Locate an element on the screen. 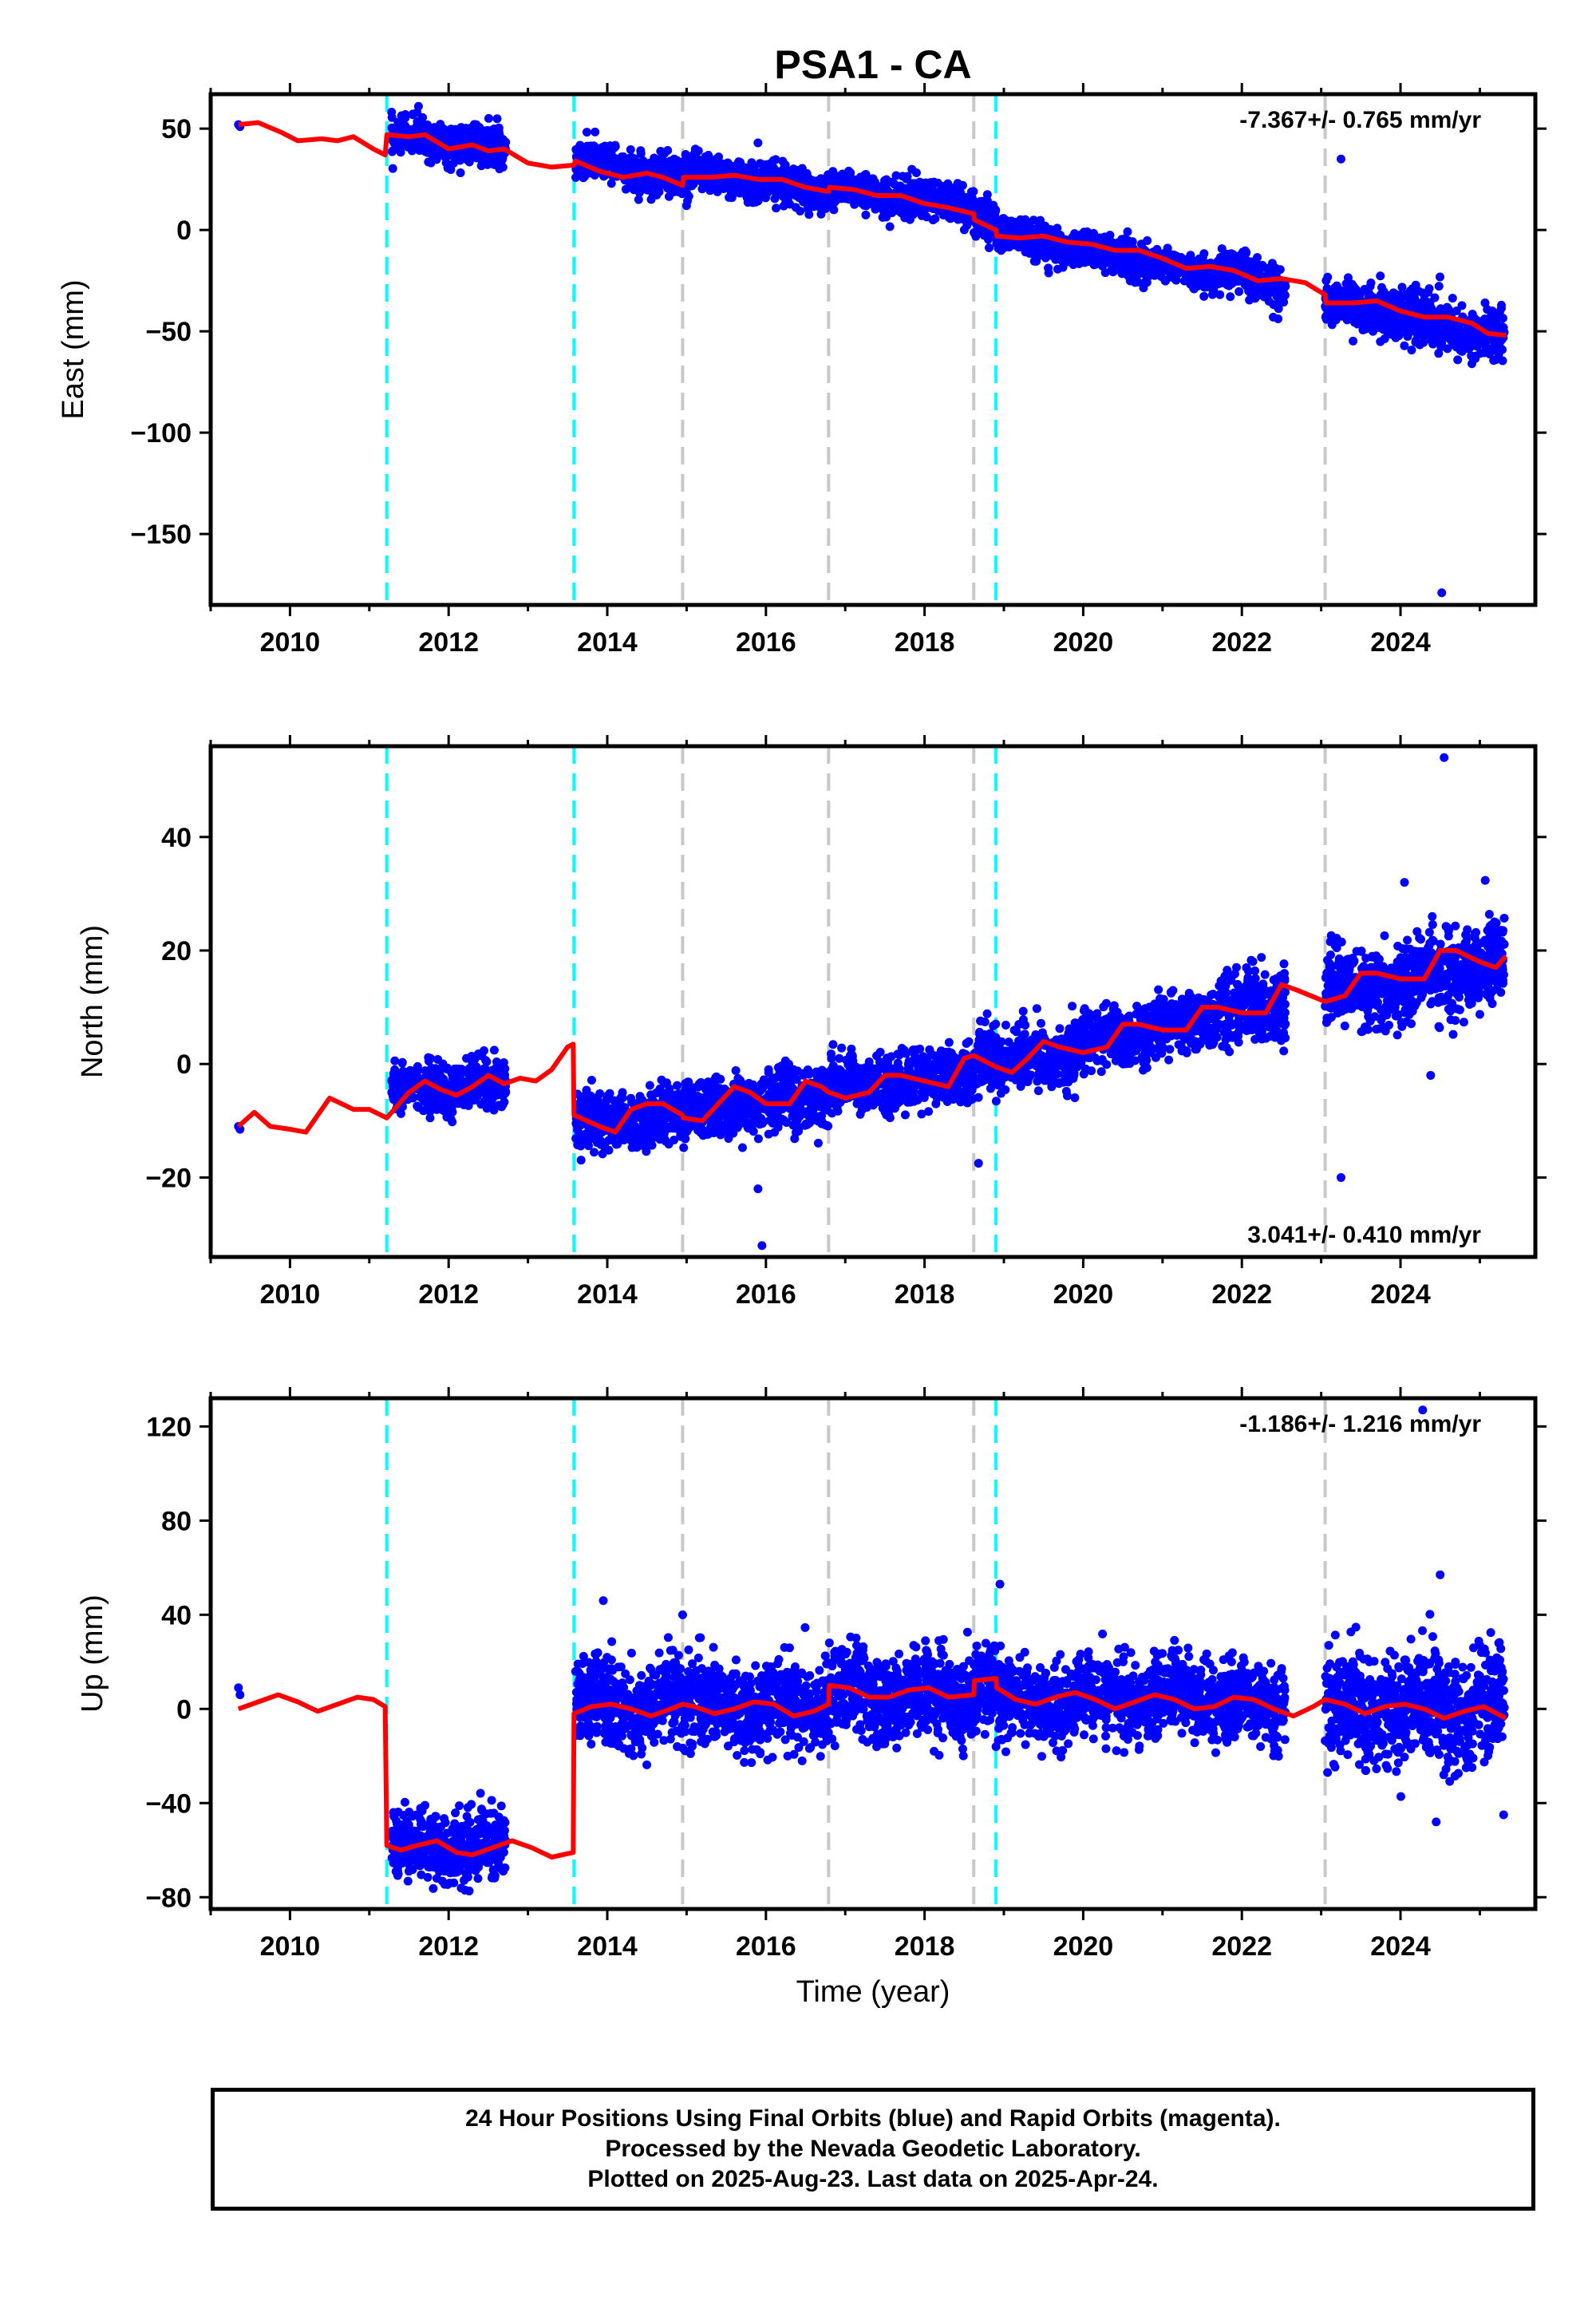  x-tick-label: 2020 is located at coordinates (1083, 642).